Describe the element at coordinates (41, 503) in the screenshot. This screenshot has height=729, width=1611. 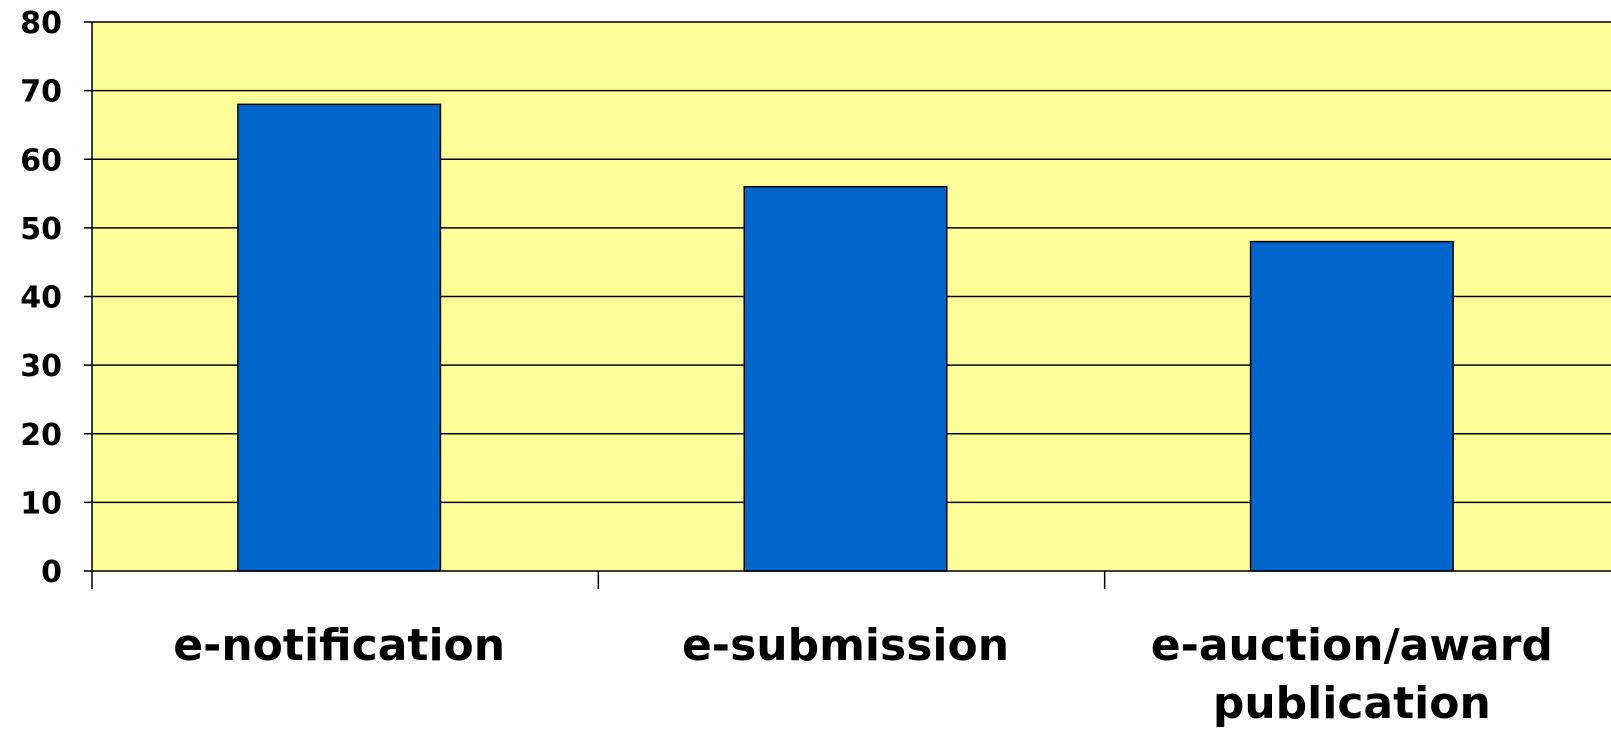
I see `y-tick-label: 10` at that location.